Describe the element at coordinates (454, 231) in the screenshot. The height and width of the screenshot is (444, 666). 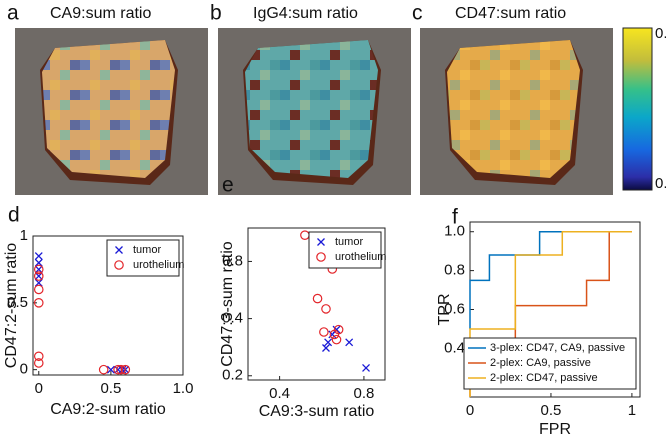
I see `y-tick-label: 1.0` at that location.